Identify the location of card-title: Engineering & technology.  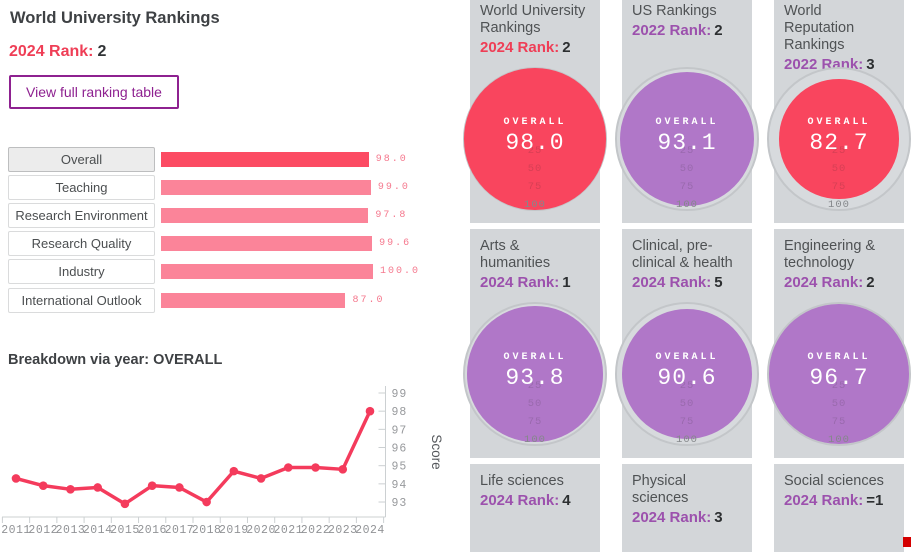
(830, 255).